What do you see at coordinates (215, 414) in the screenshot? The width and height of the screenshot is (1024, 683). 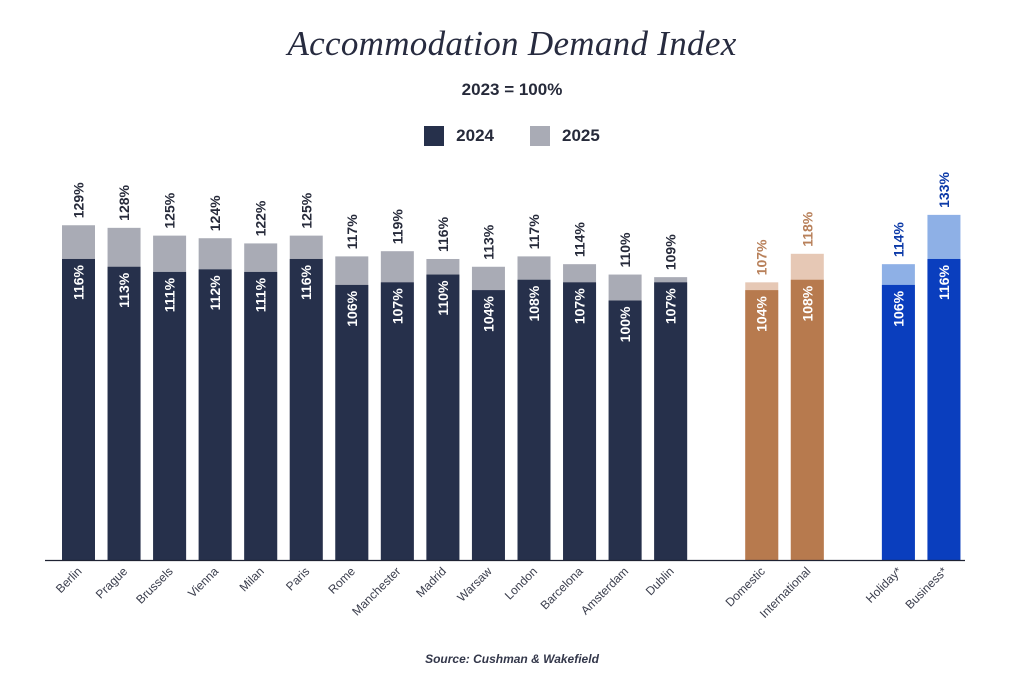 I see `bar-2024-vienna` at bounding box center [215, 414].